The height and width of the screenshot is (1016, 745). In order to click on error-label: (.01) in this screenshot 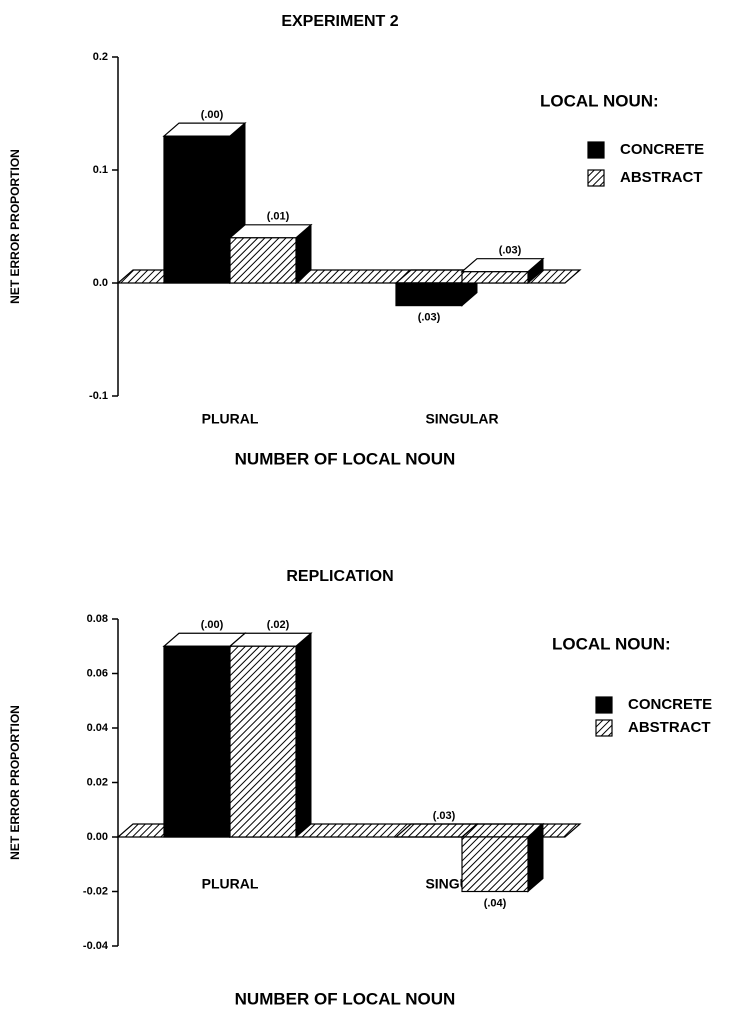, I will do `click(278, 217)`.